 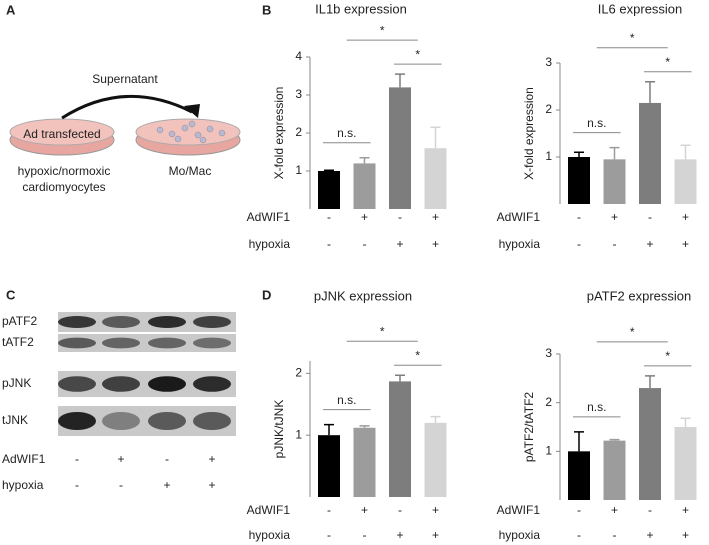 I want to click on blot-label: tJNK, so click(x=15, y=420).